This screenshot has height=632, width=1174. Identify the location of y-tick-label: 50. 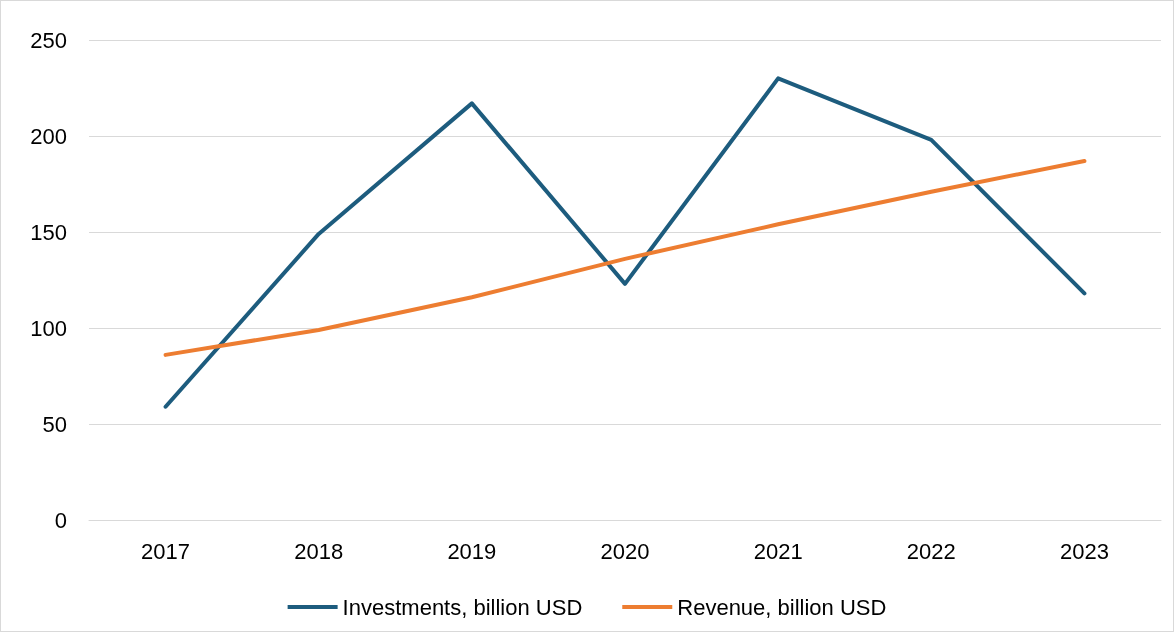
(54, 424).